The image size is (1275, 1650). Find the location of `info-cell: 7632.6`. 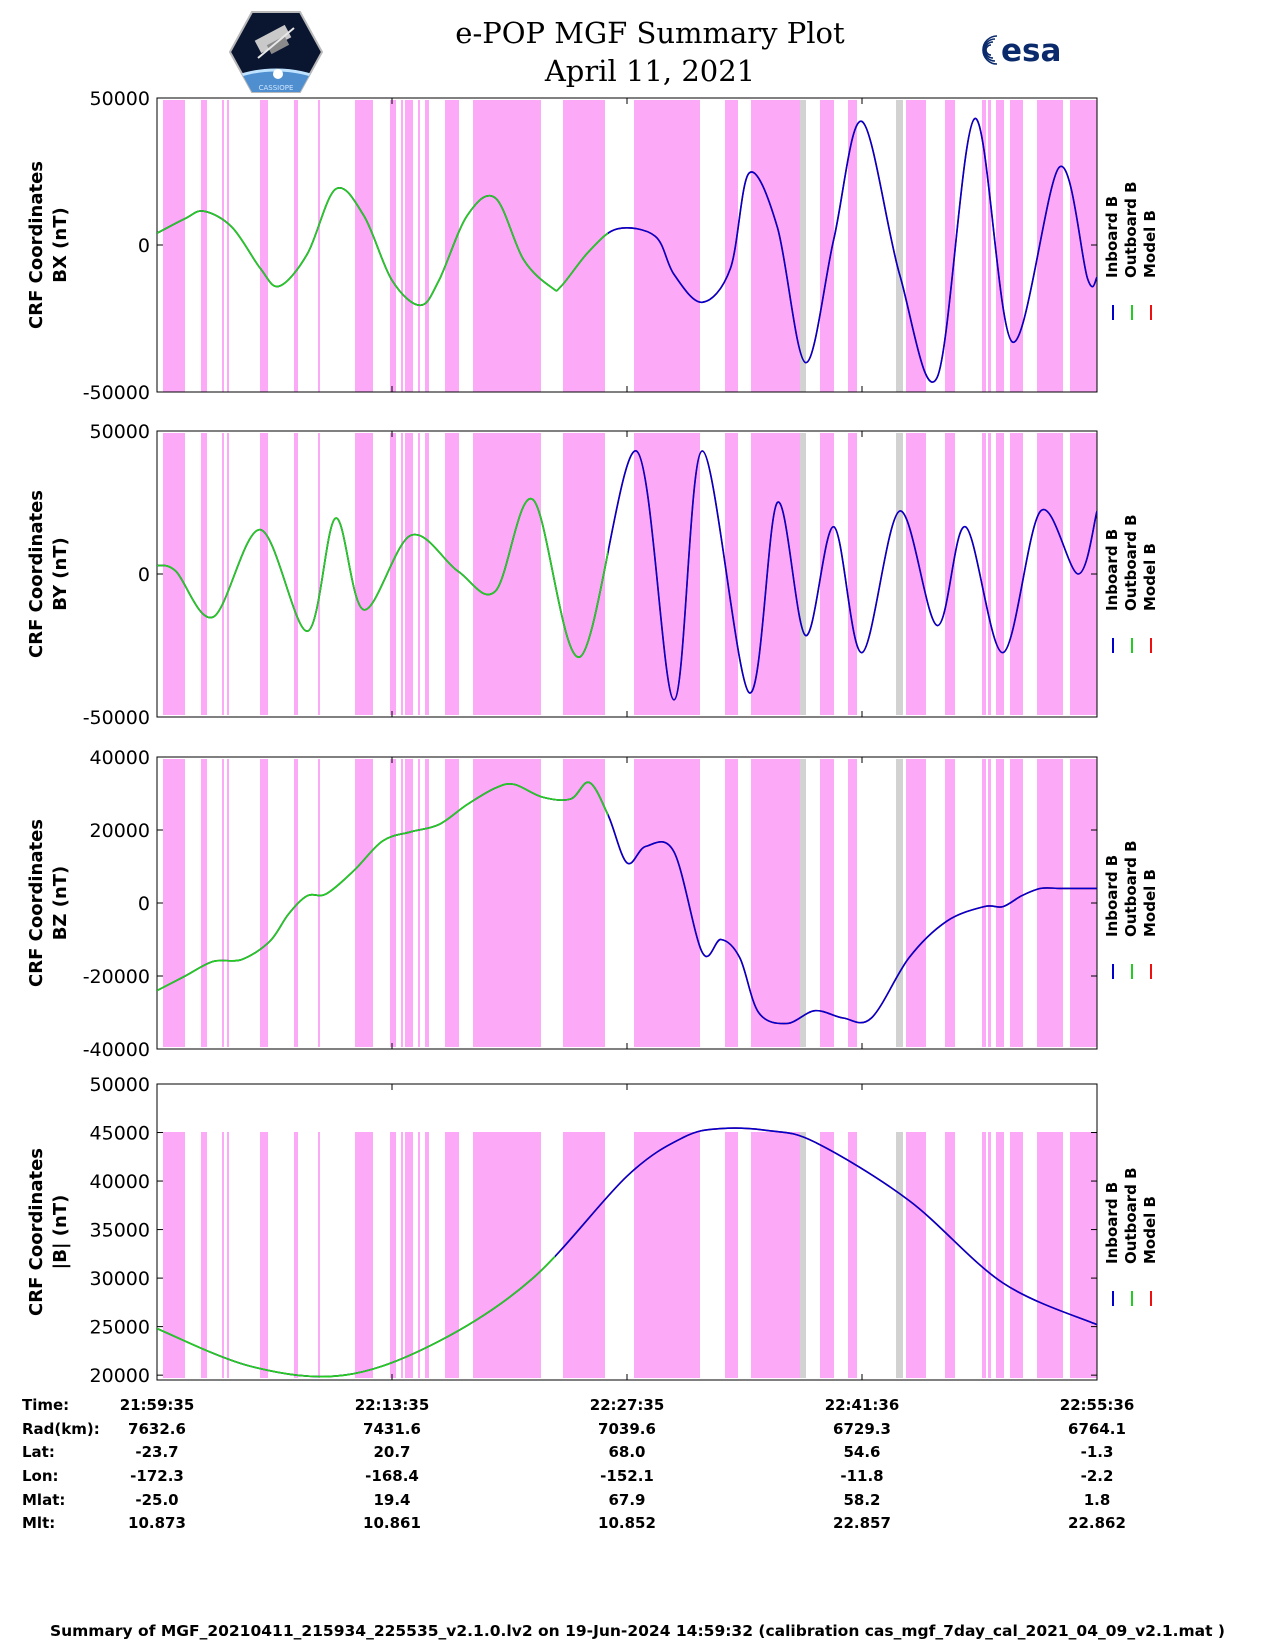

info-cell: 7632.6 is located at coordinates (157, 1429).